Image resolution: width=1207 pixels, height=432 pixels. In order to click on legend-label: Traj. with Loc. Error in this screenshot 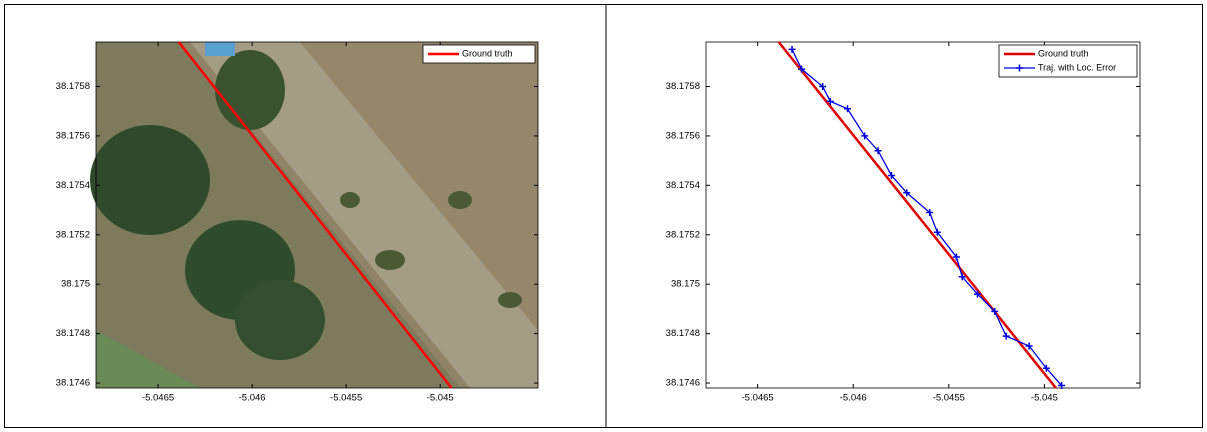, I will do `click(1077, 67)`.